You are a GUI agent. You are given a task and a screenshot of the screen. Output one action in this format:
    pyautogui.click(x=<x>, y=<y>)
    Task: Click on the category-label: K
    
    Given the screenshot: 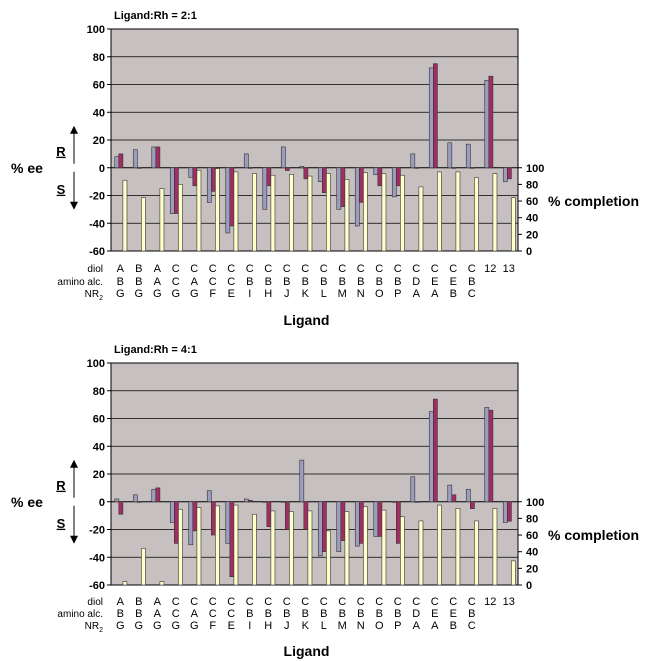 What is the action you would take?
    pyautogui.click(x=306, y=294)
    